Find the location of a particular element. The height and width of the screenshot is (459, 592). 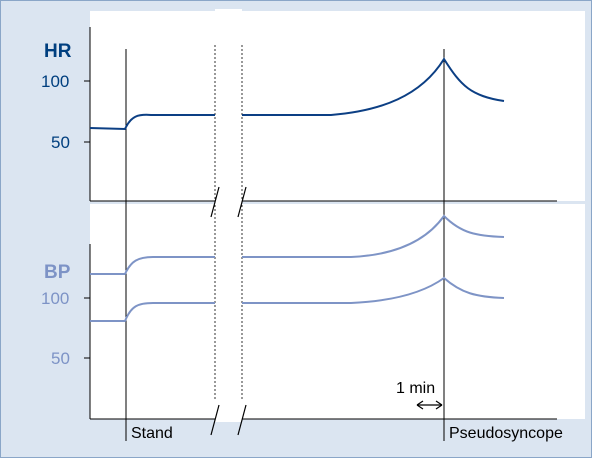

time-break-gap is located at coordinates (228, 215).